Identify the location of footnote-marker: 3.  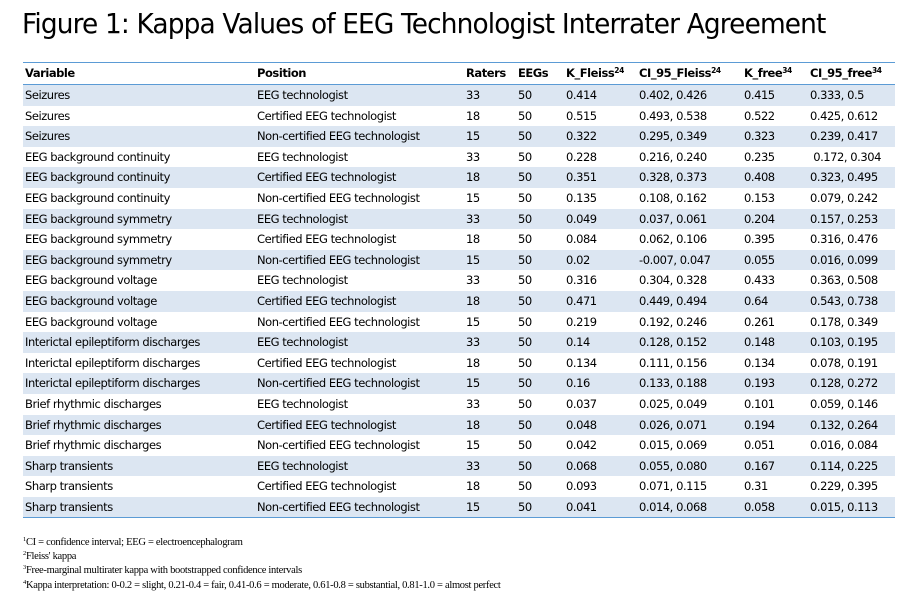
(24, 568).